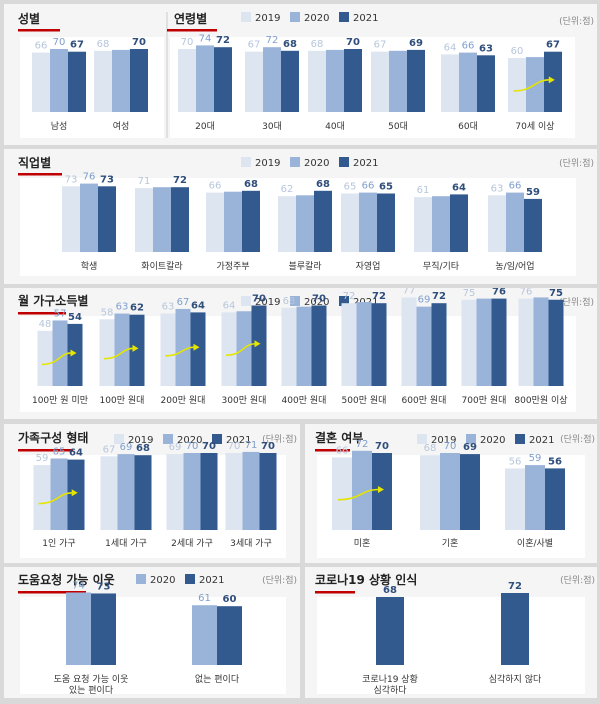 The width and height of the screenshot is (600, 704). What do you see at coordinates (319, 345) in the screenshot?
I see `bar-income-4-y2021` at bounding box center [319, 345].